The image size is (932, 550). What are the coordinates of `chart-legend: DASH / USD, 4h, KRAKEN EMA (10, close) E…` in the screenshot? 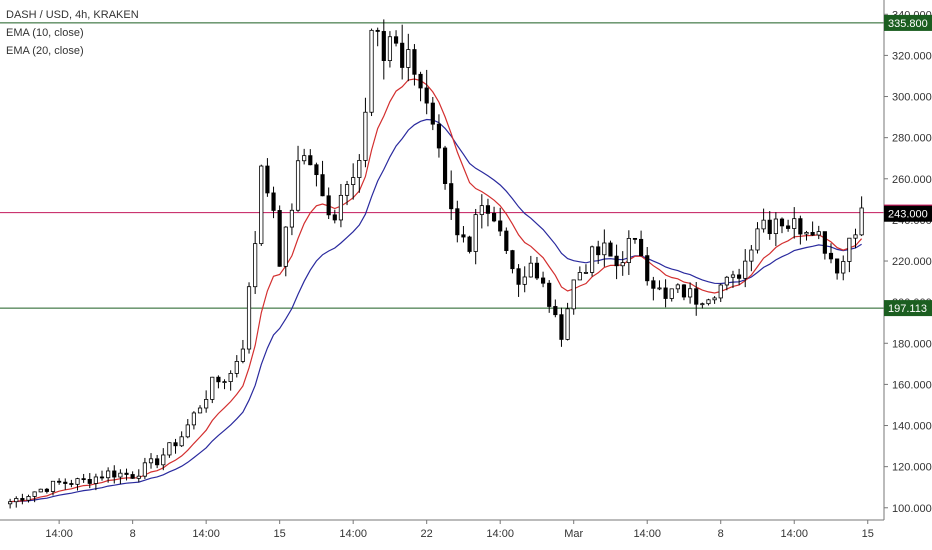 It's located at (72, 33).